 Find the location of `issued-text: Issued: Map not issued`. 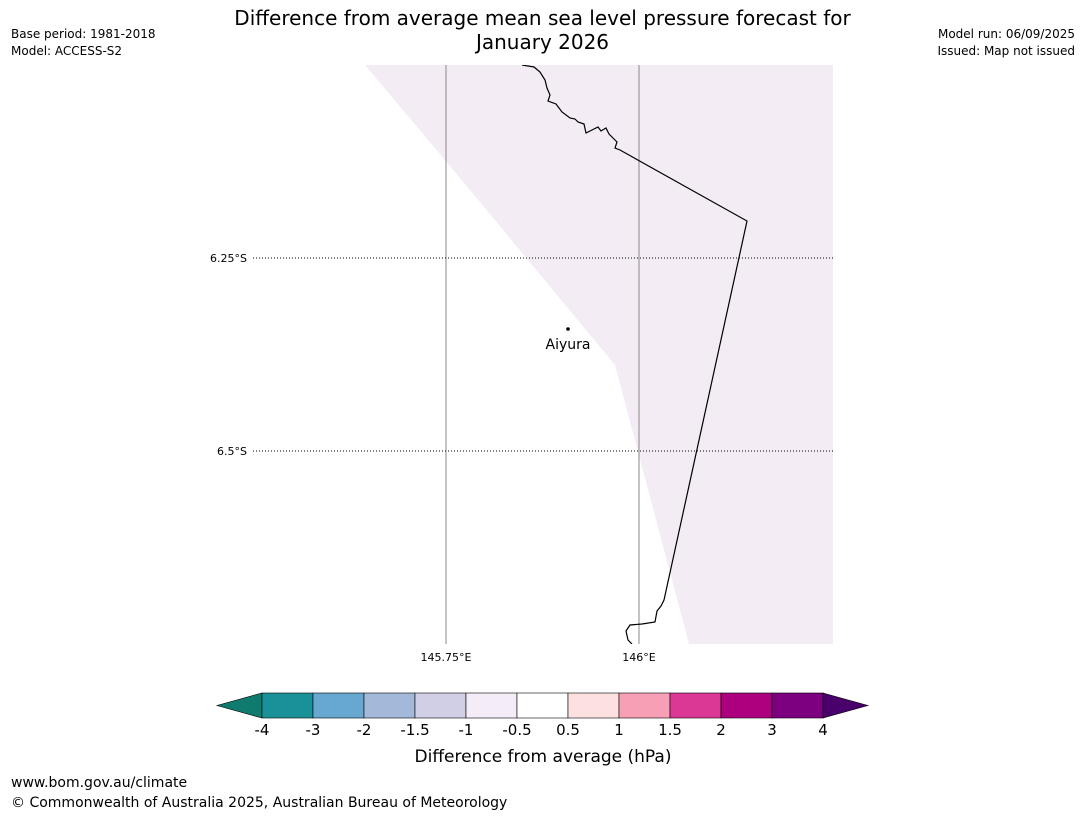

issued-text: Issued: Map not issued is located at coordinates (1006, 51).